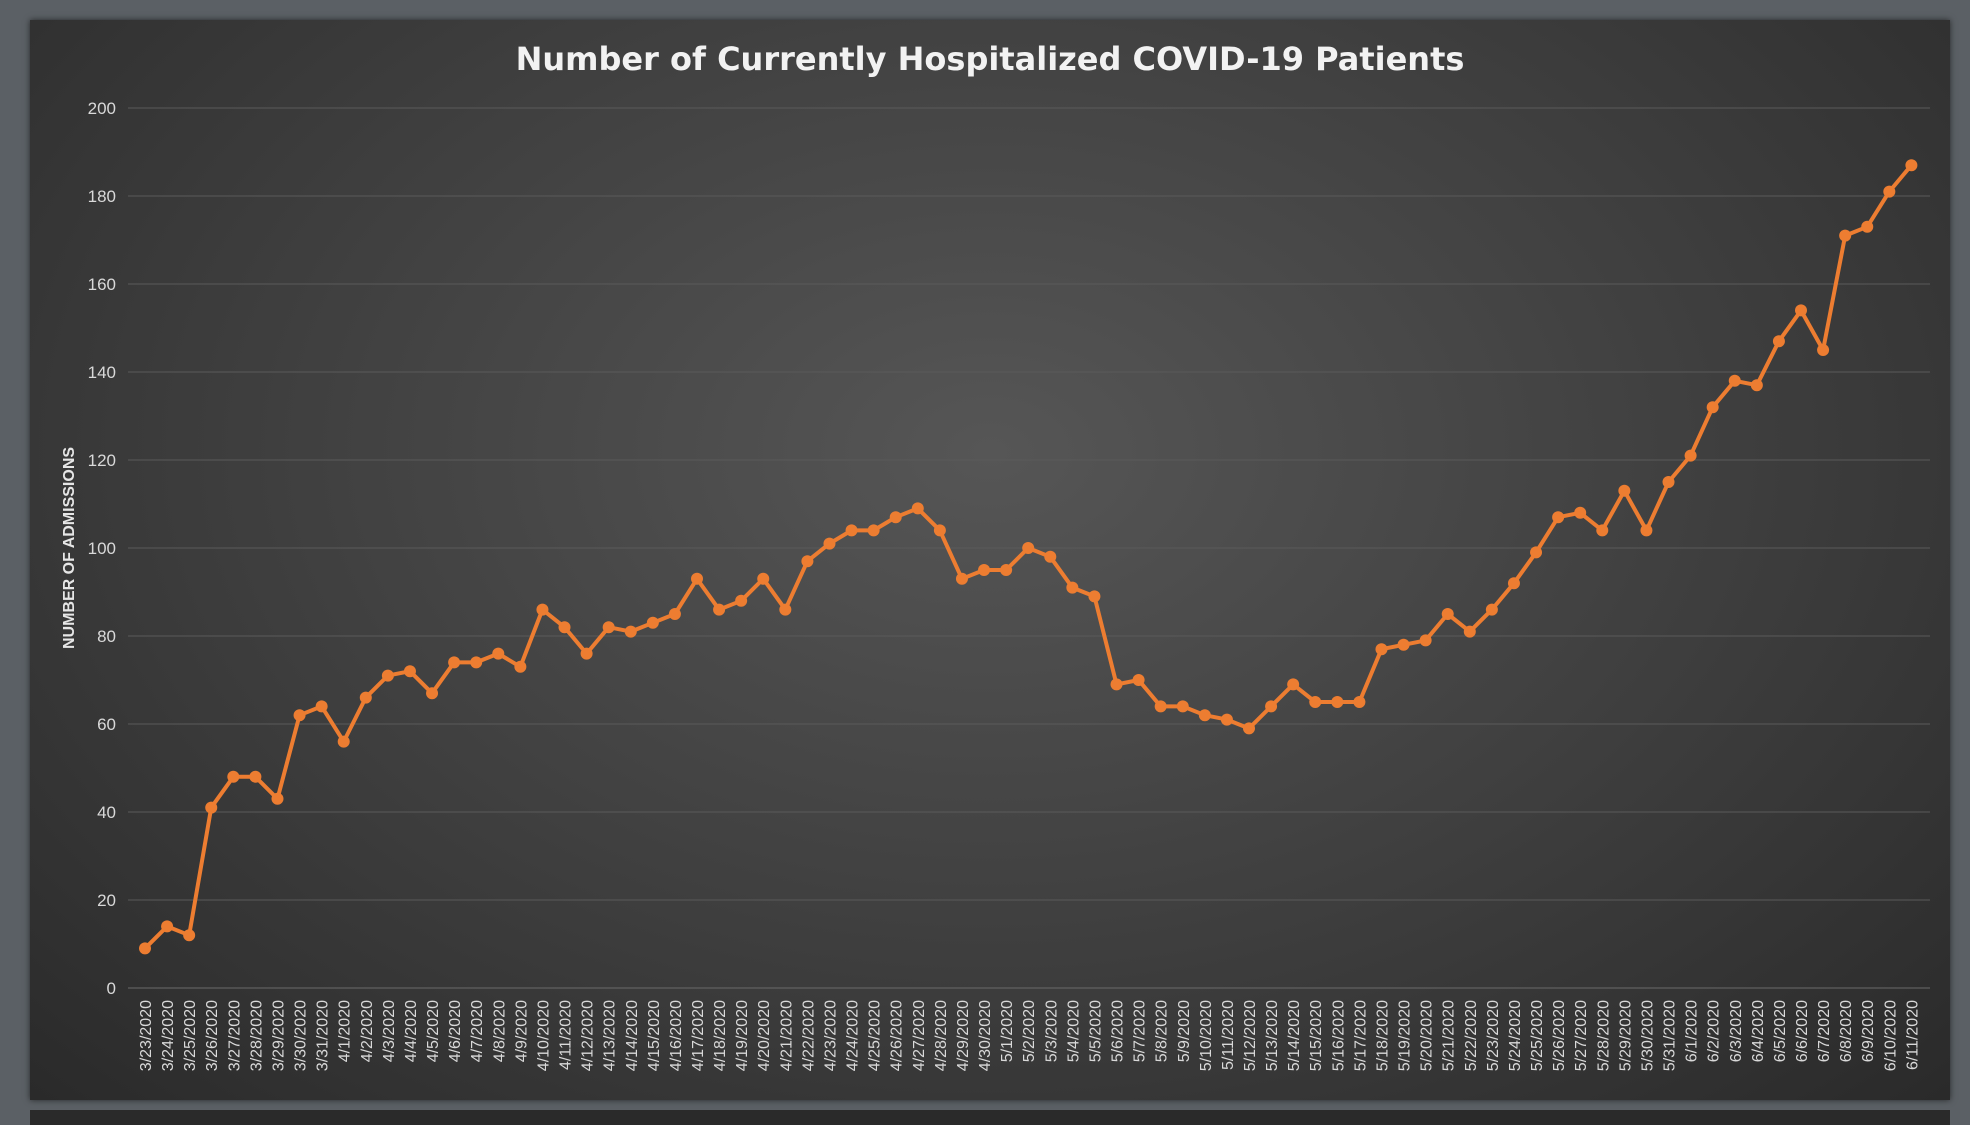  Describe the element at coordinates (212, 1035) in the screenshot. I see `x-tick-label: 3/26/2020` at that location.